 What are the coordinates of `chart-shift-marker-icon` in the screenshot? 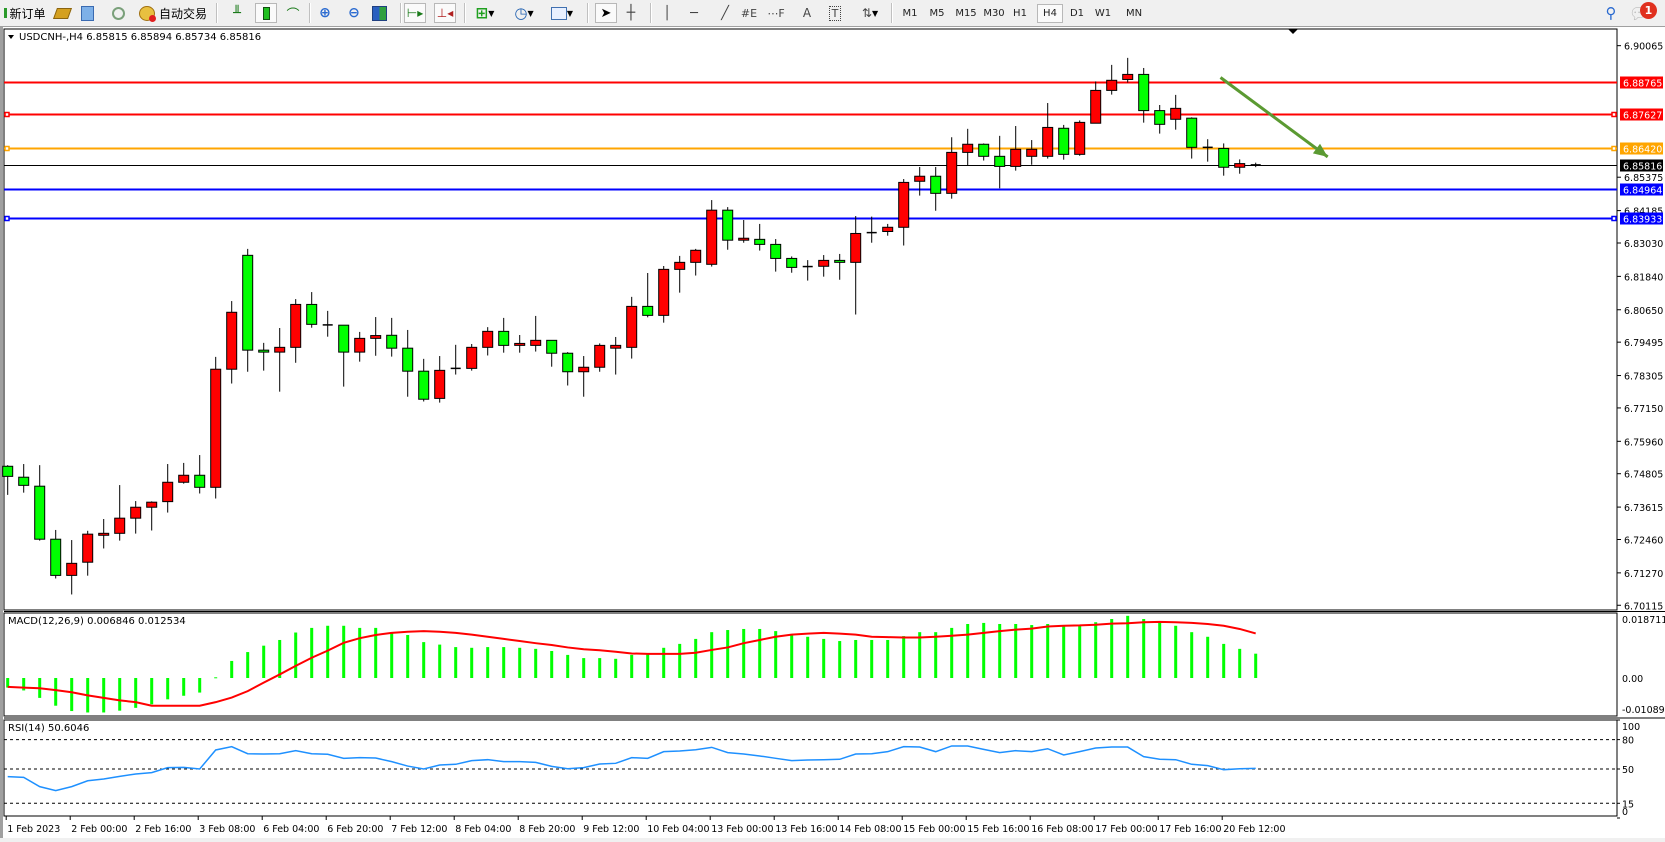 It's located at (1293, 31).